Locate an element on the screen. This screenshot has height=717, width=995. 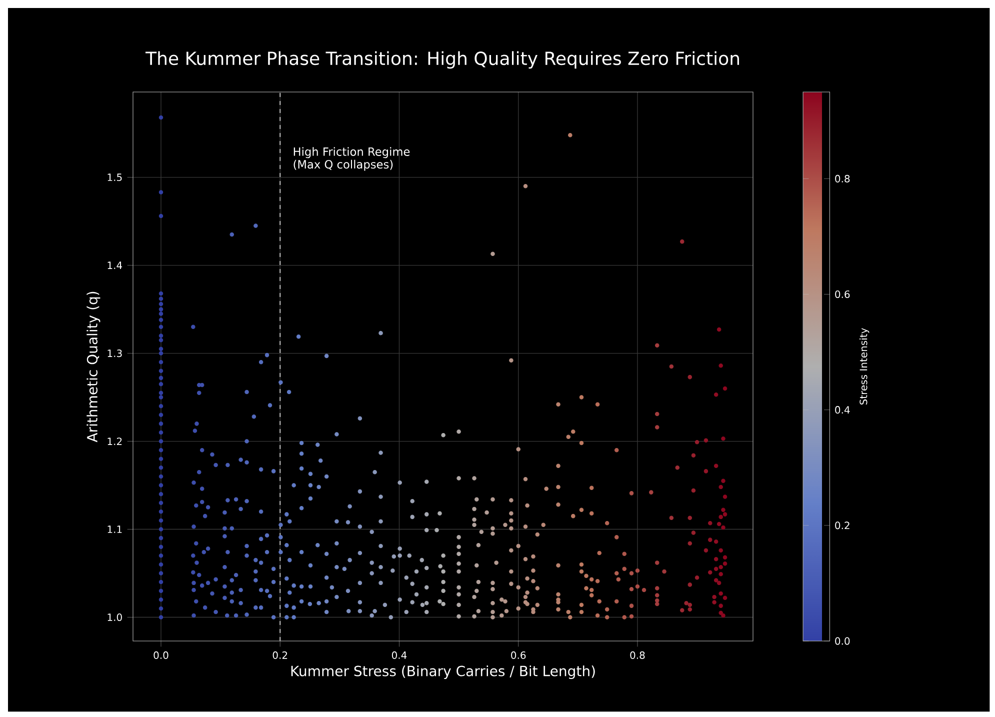
x-tick-label: 0.2 is located at coordinates (280, 655).